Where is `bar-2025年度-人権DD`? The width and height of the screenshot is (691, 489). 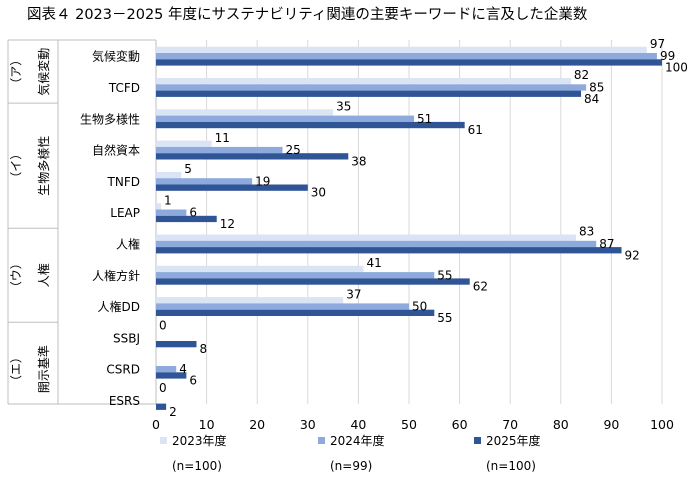
bar-2025年度-人権DD is located at coordinates (295, 312).